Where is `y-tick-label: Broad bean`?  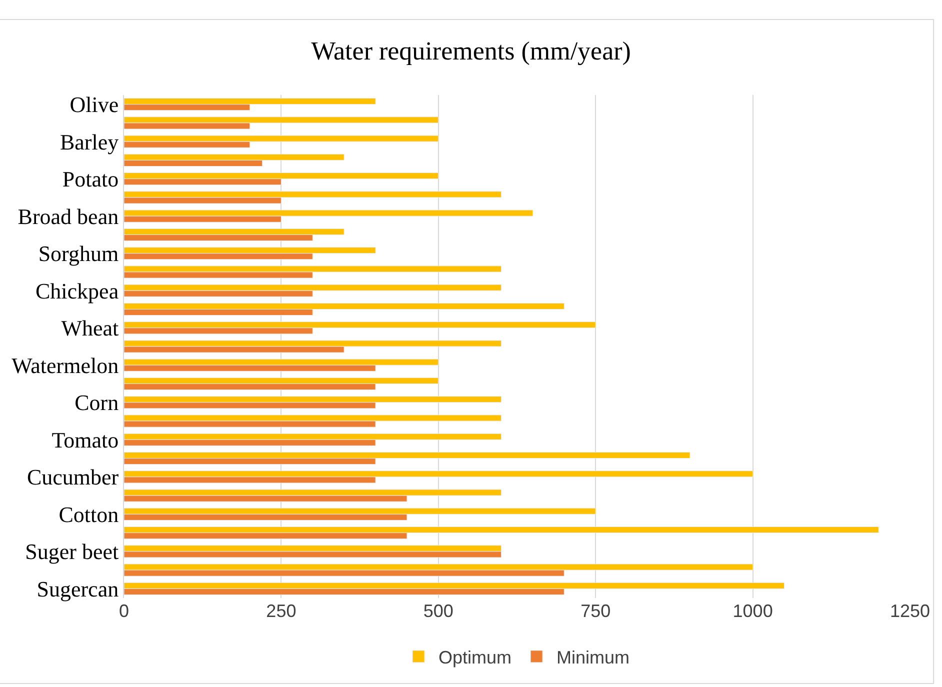
y-tick-label: Broad bean is located at coordinates (68, 216).